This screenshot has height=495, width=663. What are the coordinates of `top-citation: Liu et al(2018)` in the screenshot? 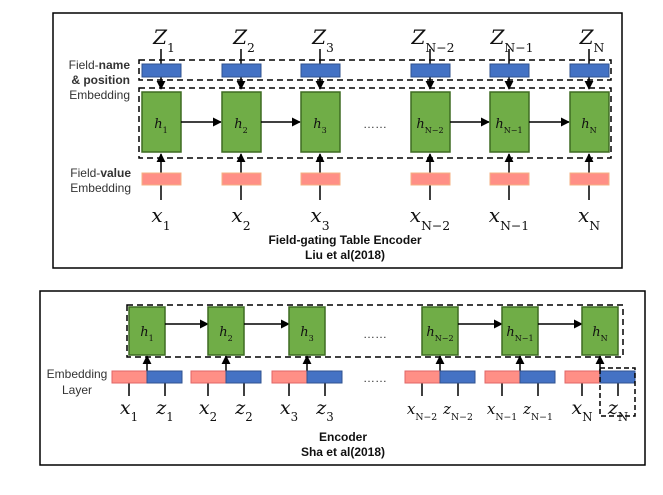 It's located at (345, 255).